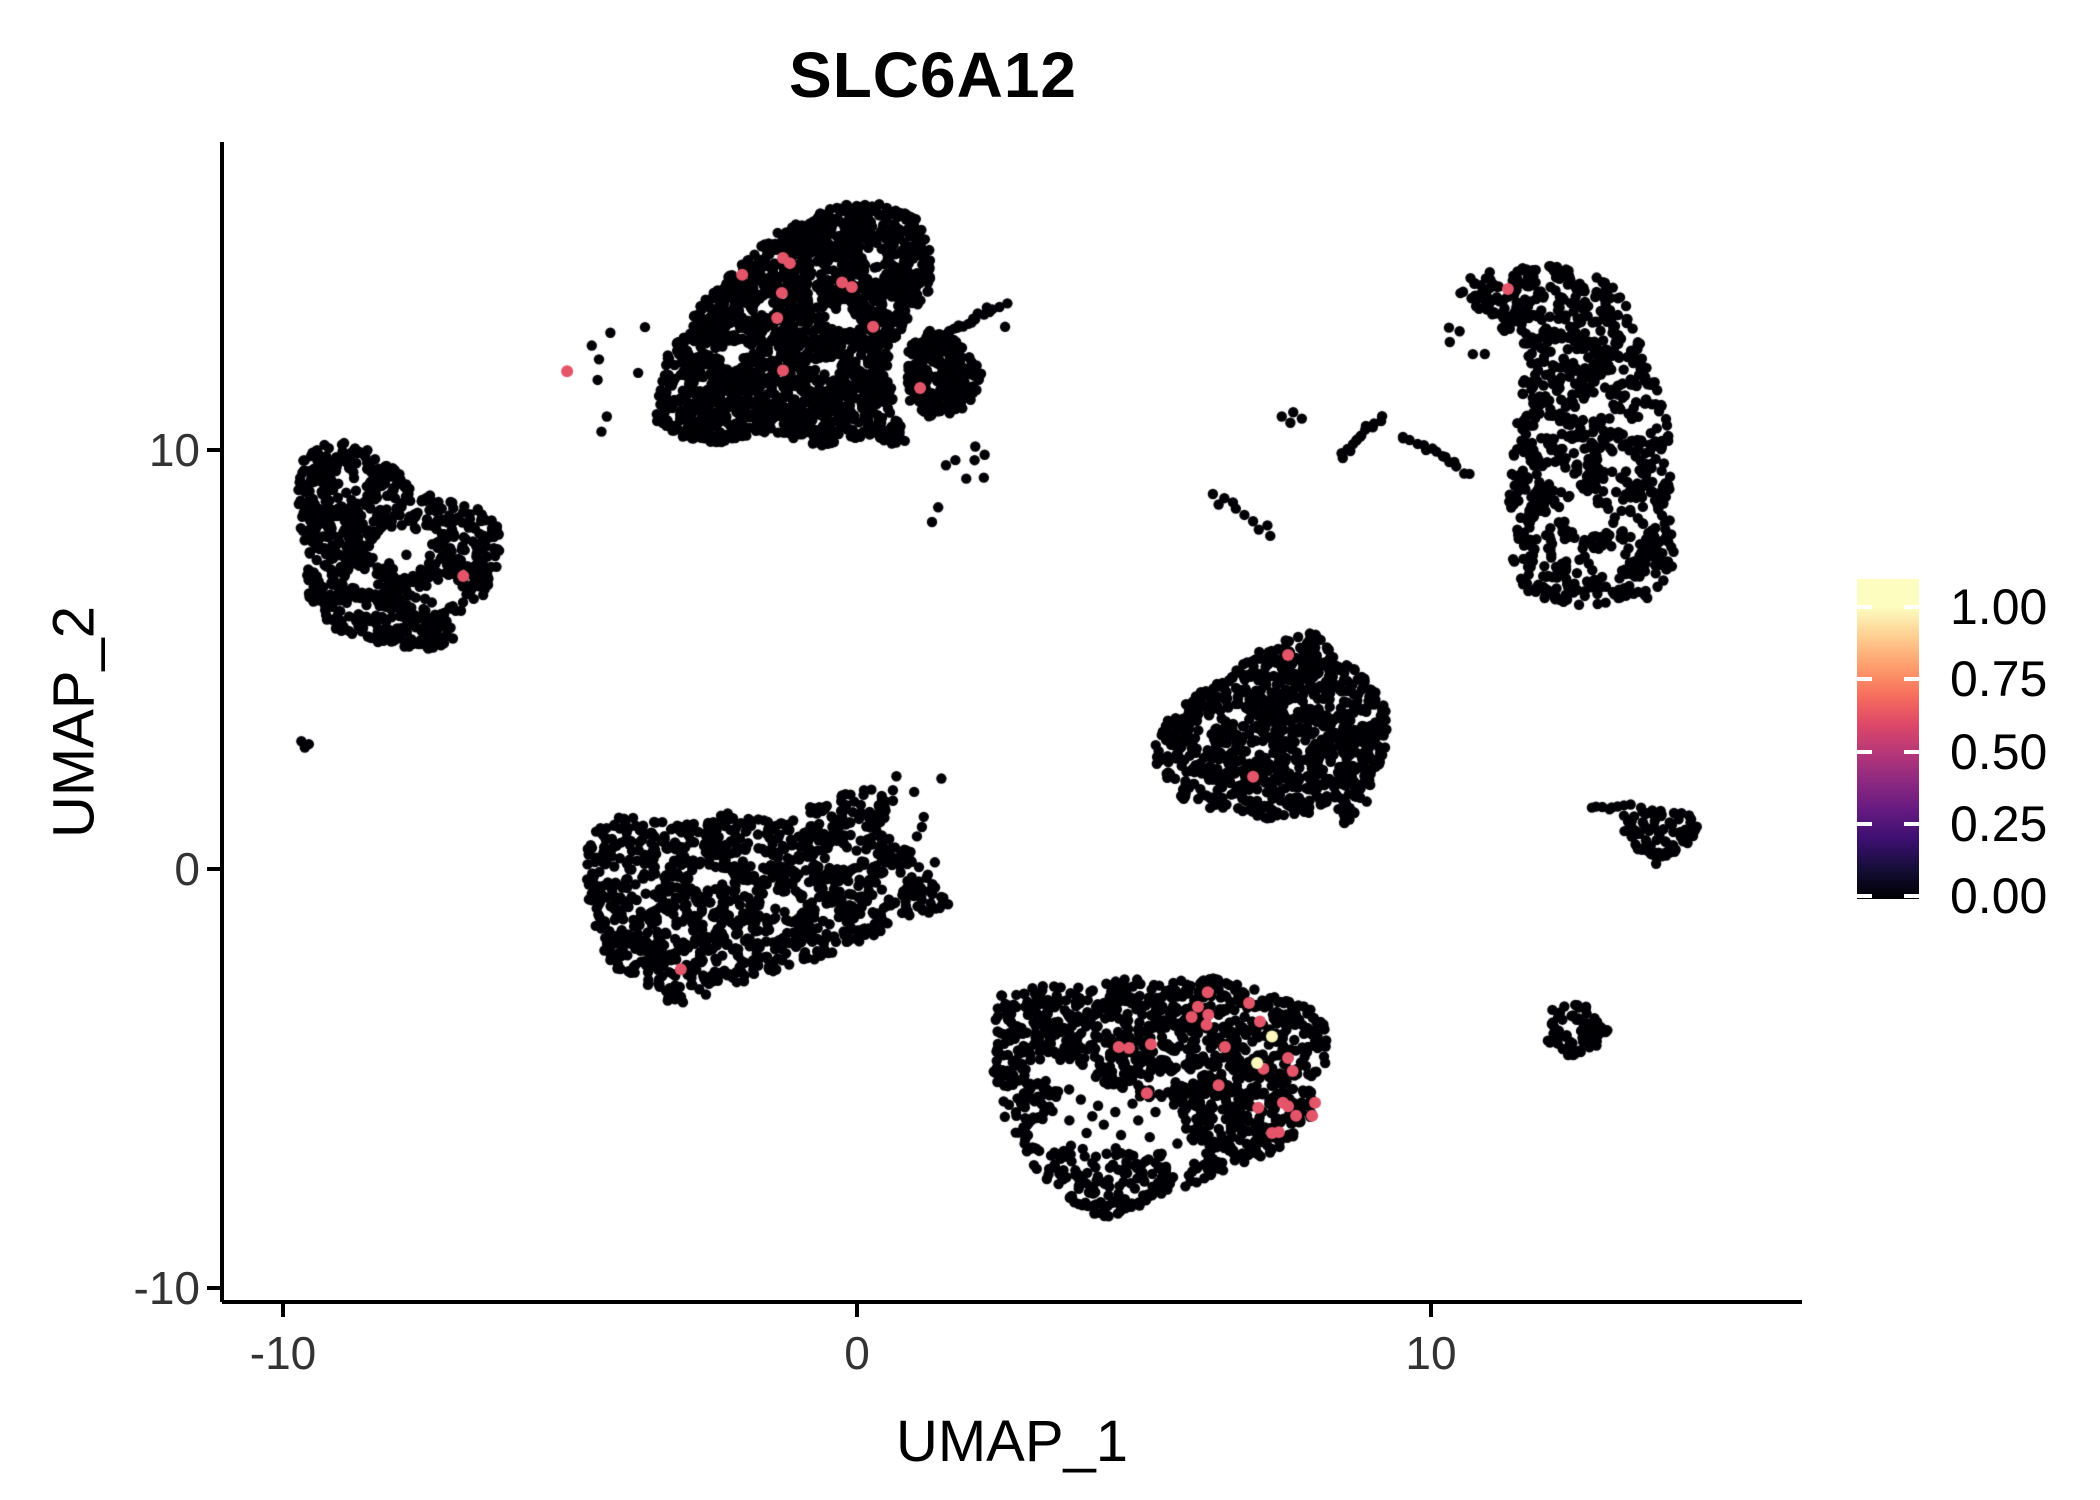 This screenshot has height=1500, width=2100. What do you see at coordinates (283, 1353) in the screenshot?
I see `x-tick-label: -10` at bounding box center [283, 1353].